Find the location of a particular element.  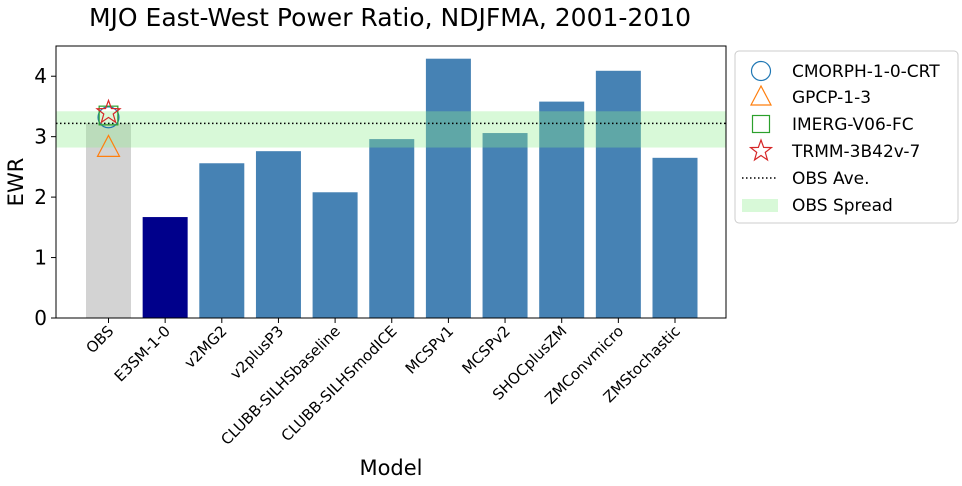

obs-average-line-layer is located at coordinates (391, 129).